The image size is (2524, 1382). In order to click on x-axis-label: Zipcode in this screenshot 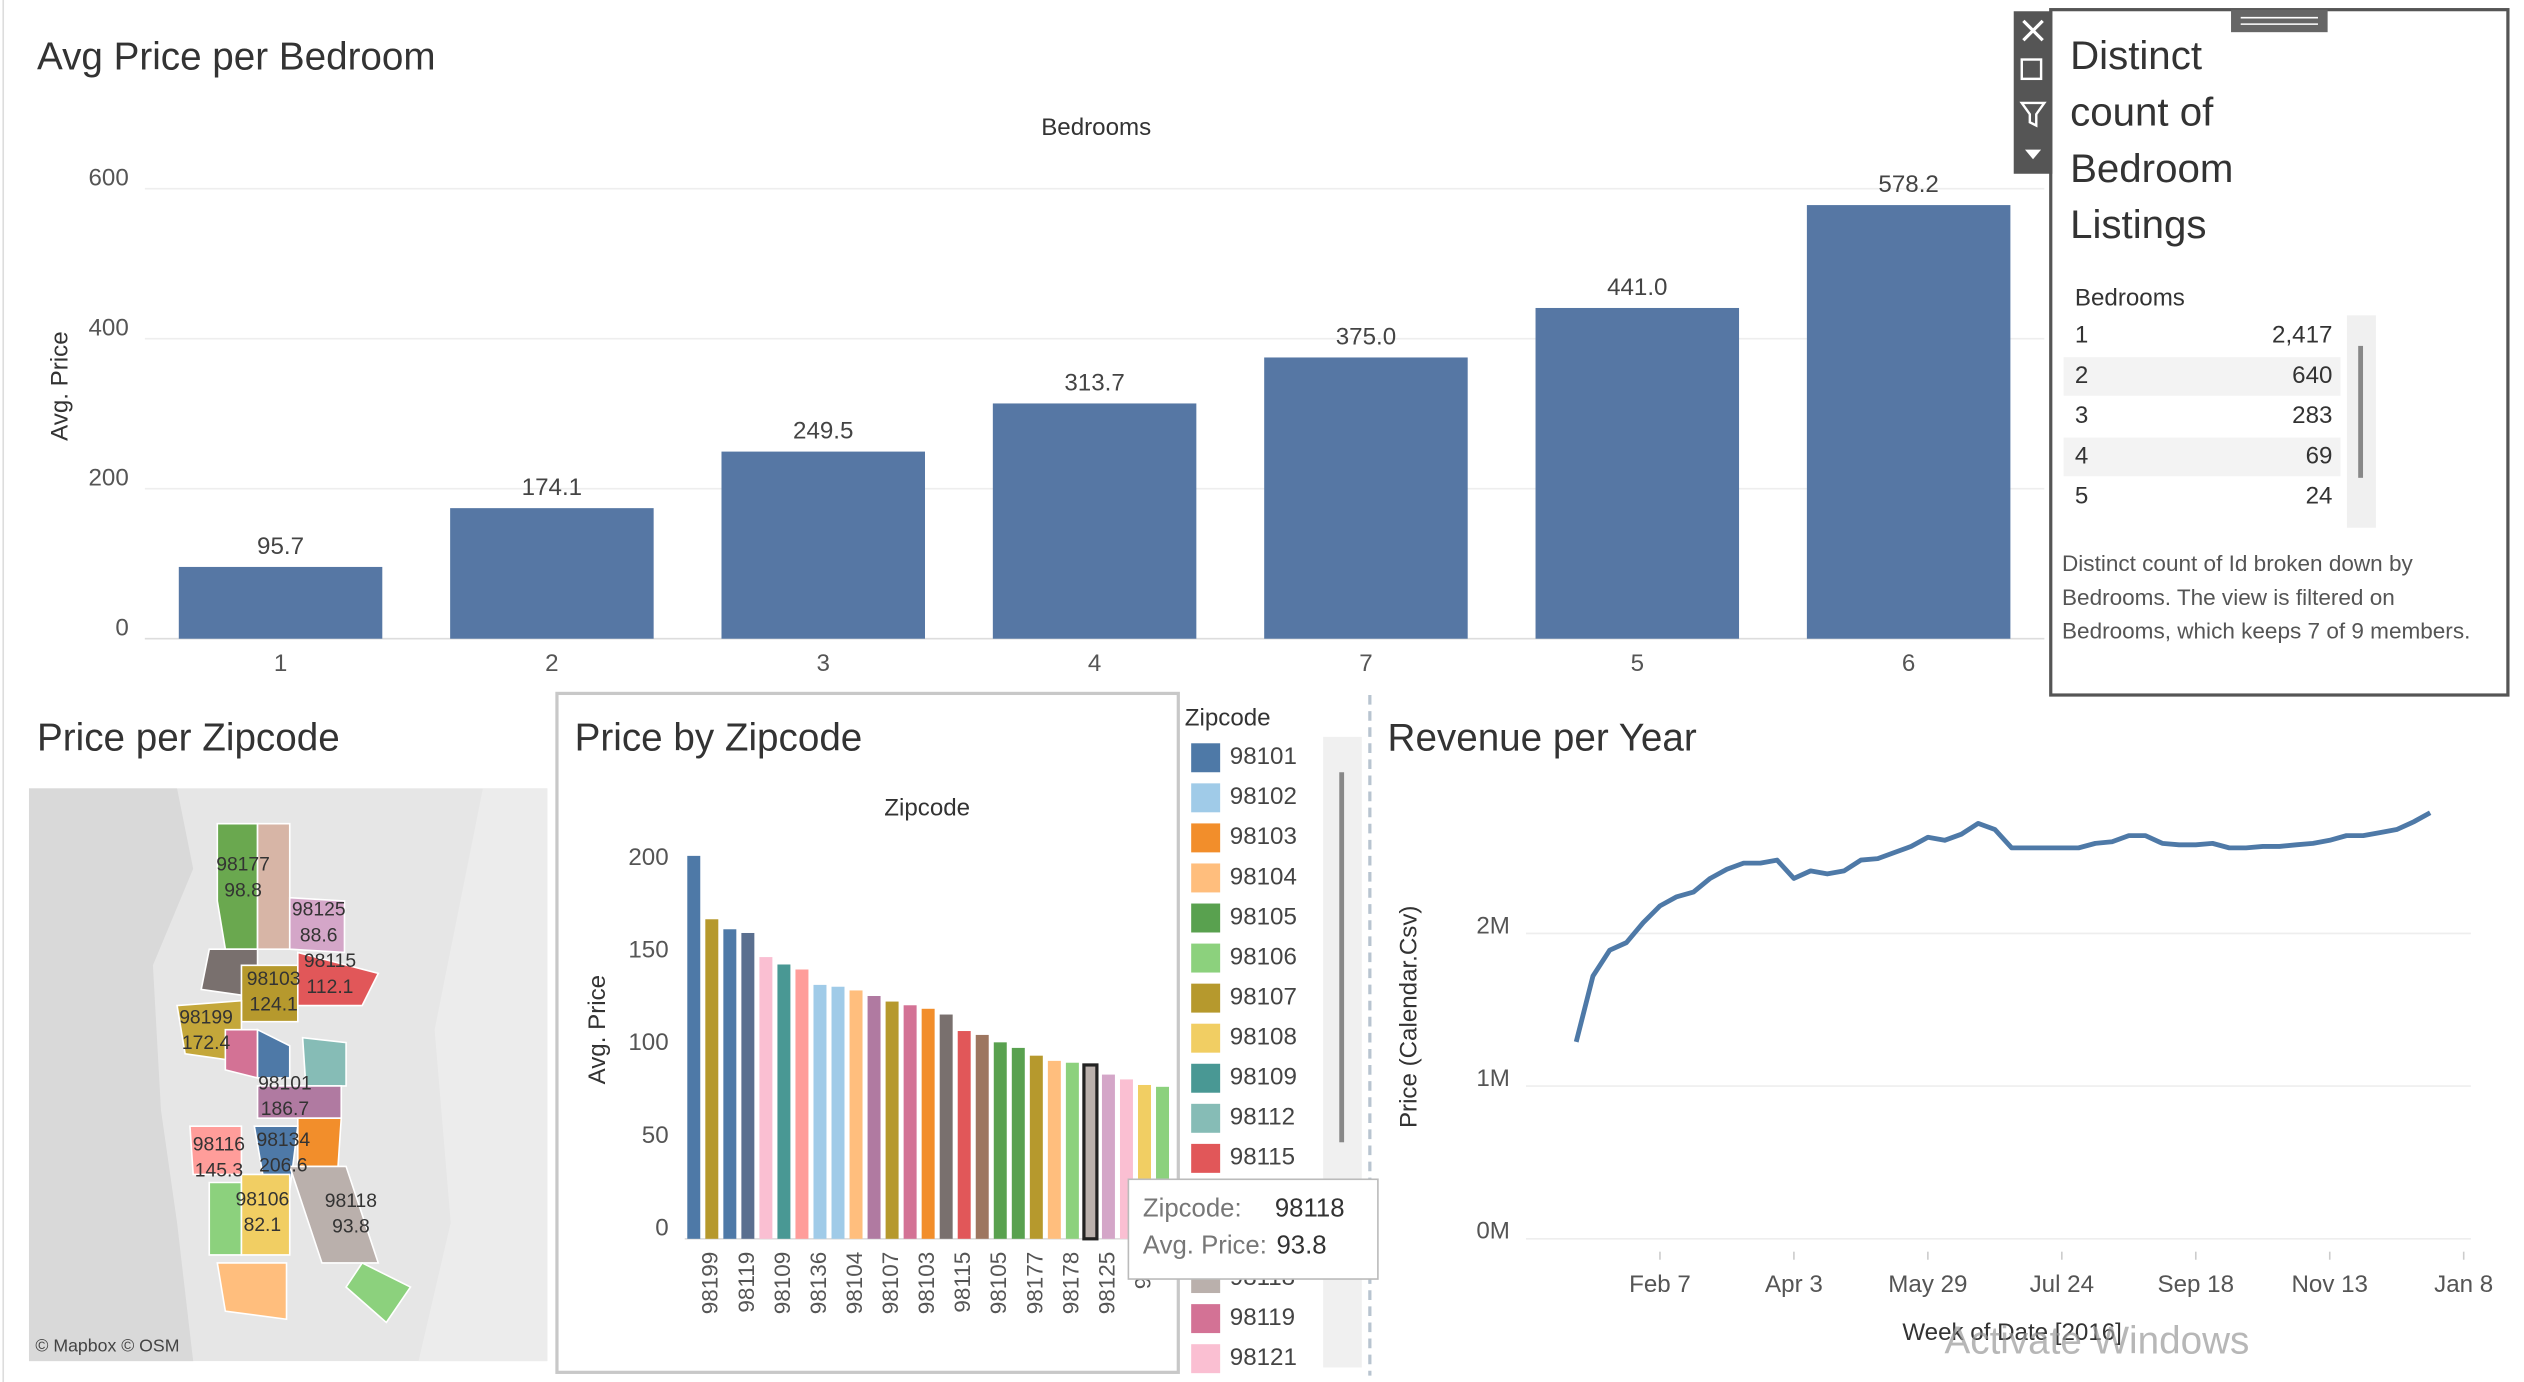, I will do `click(927, 808)`.